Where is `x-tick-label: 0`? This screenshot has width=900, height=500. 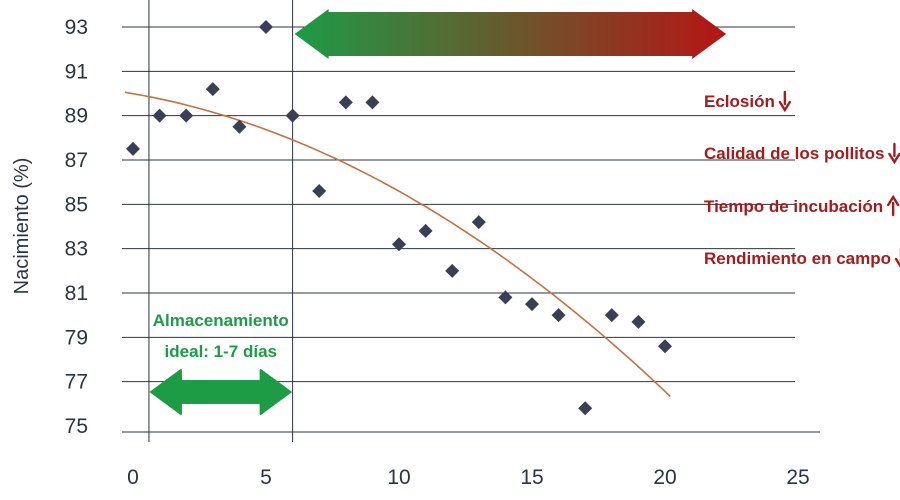 x-tick-label: 0 is located at coordinates (133, 477).